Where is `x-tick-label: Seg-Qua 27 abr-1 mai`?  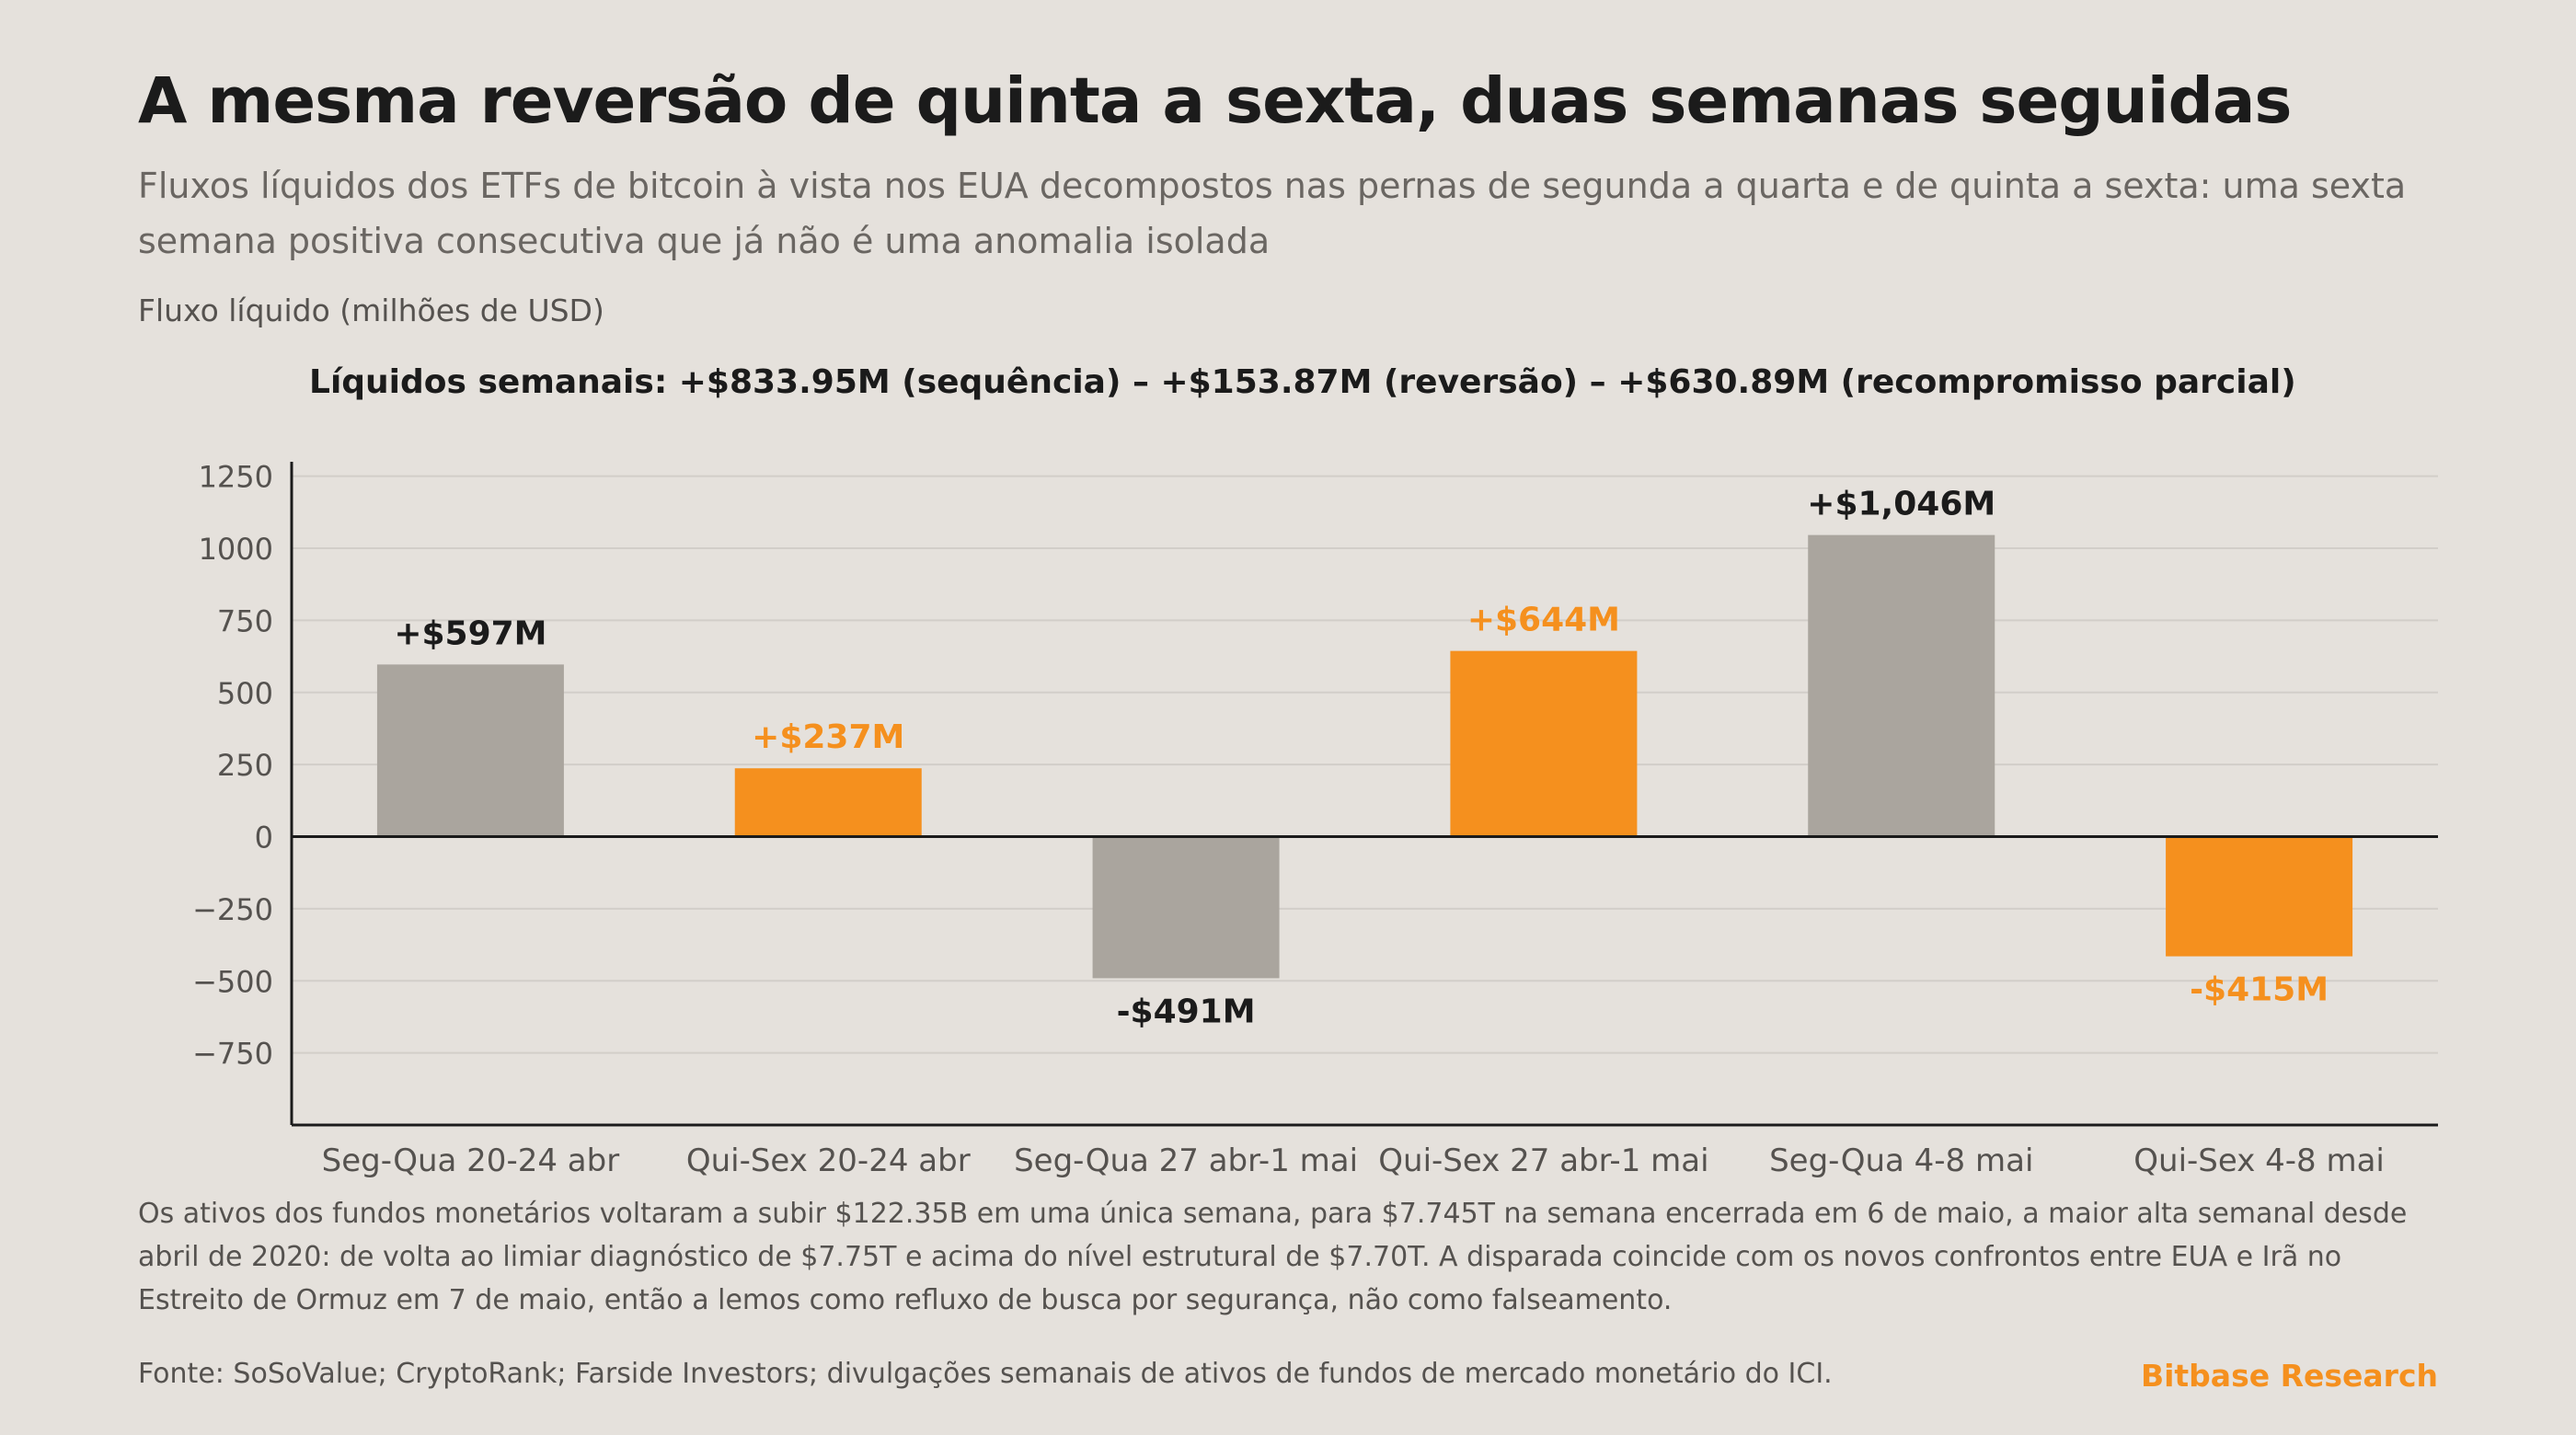
x-tick-label: Seg-Qua 27 abr-1 mai is located at coordinates (1186, 1160).